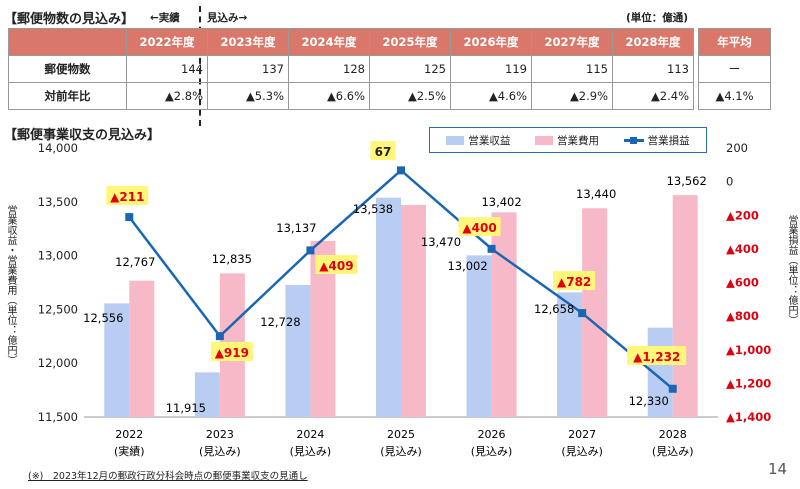  What do you see at coordinates (748, 417) in the screenshot?
I see `right-tick-label: ▲1,400` at bounding box center [748, 417].